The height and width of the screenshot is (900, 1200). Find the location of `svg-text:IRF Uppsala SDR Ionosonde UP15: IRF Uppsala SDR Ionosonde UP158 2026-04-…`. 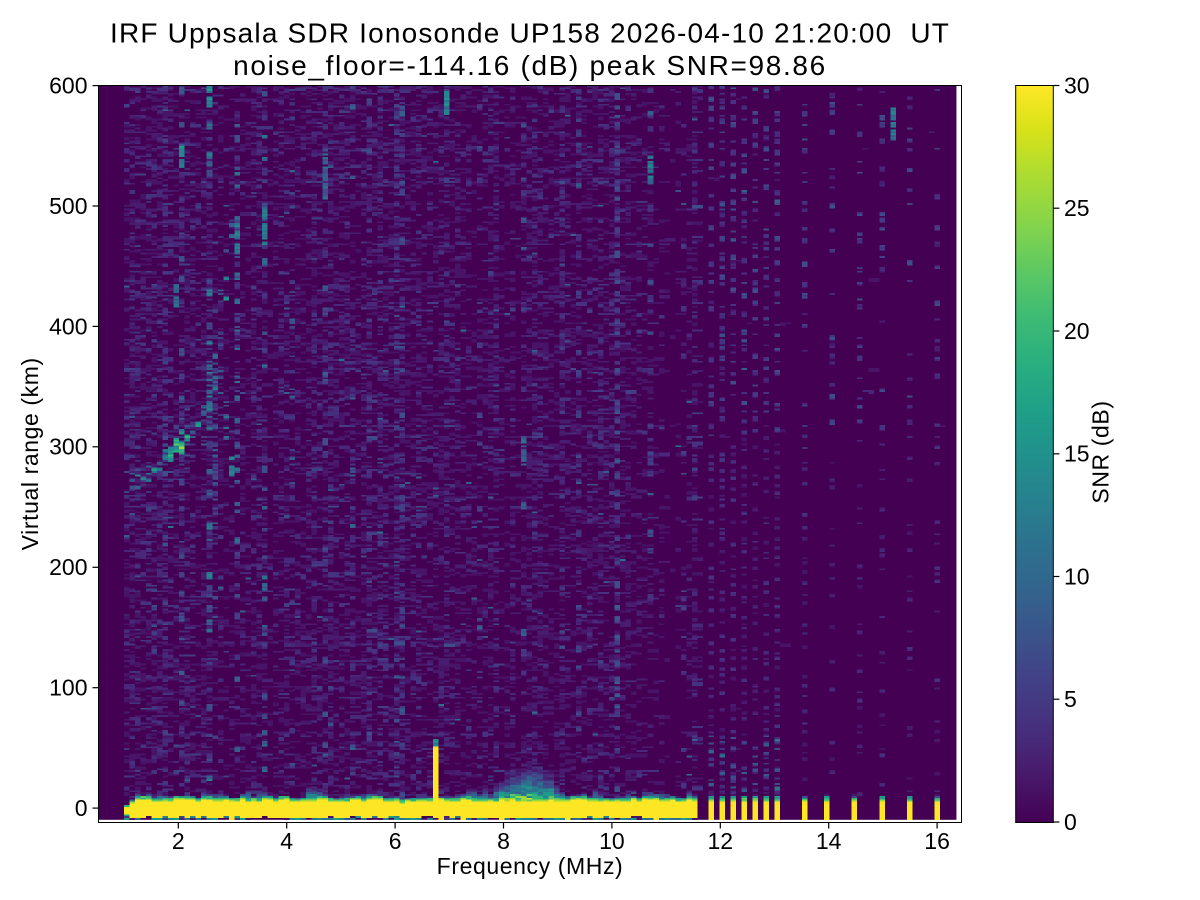

svg-text:IRF Uppsala SDR Ionosonde UP15: IRF Uppsala SDR Ionosonde UP158 2026-04-… is located at coordinates (530, 33).